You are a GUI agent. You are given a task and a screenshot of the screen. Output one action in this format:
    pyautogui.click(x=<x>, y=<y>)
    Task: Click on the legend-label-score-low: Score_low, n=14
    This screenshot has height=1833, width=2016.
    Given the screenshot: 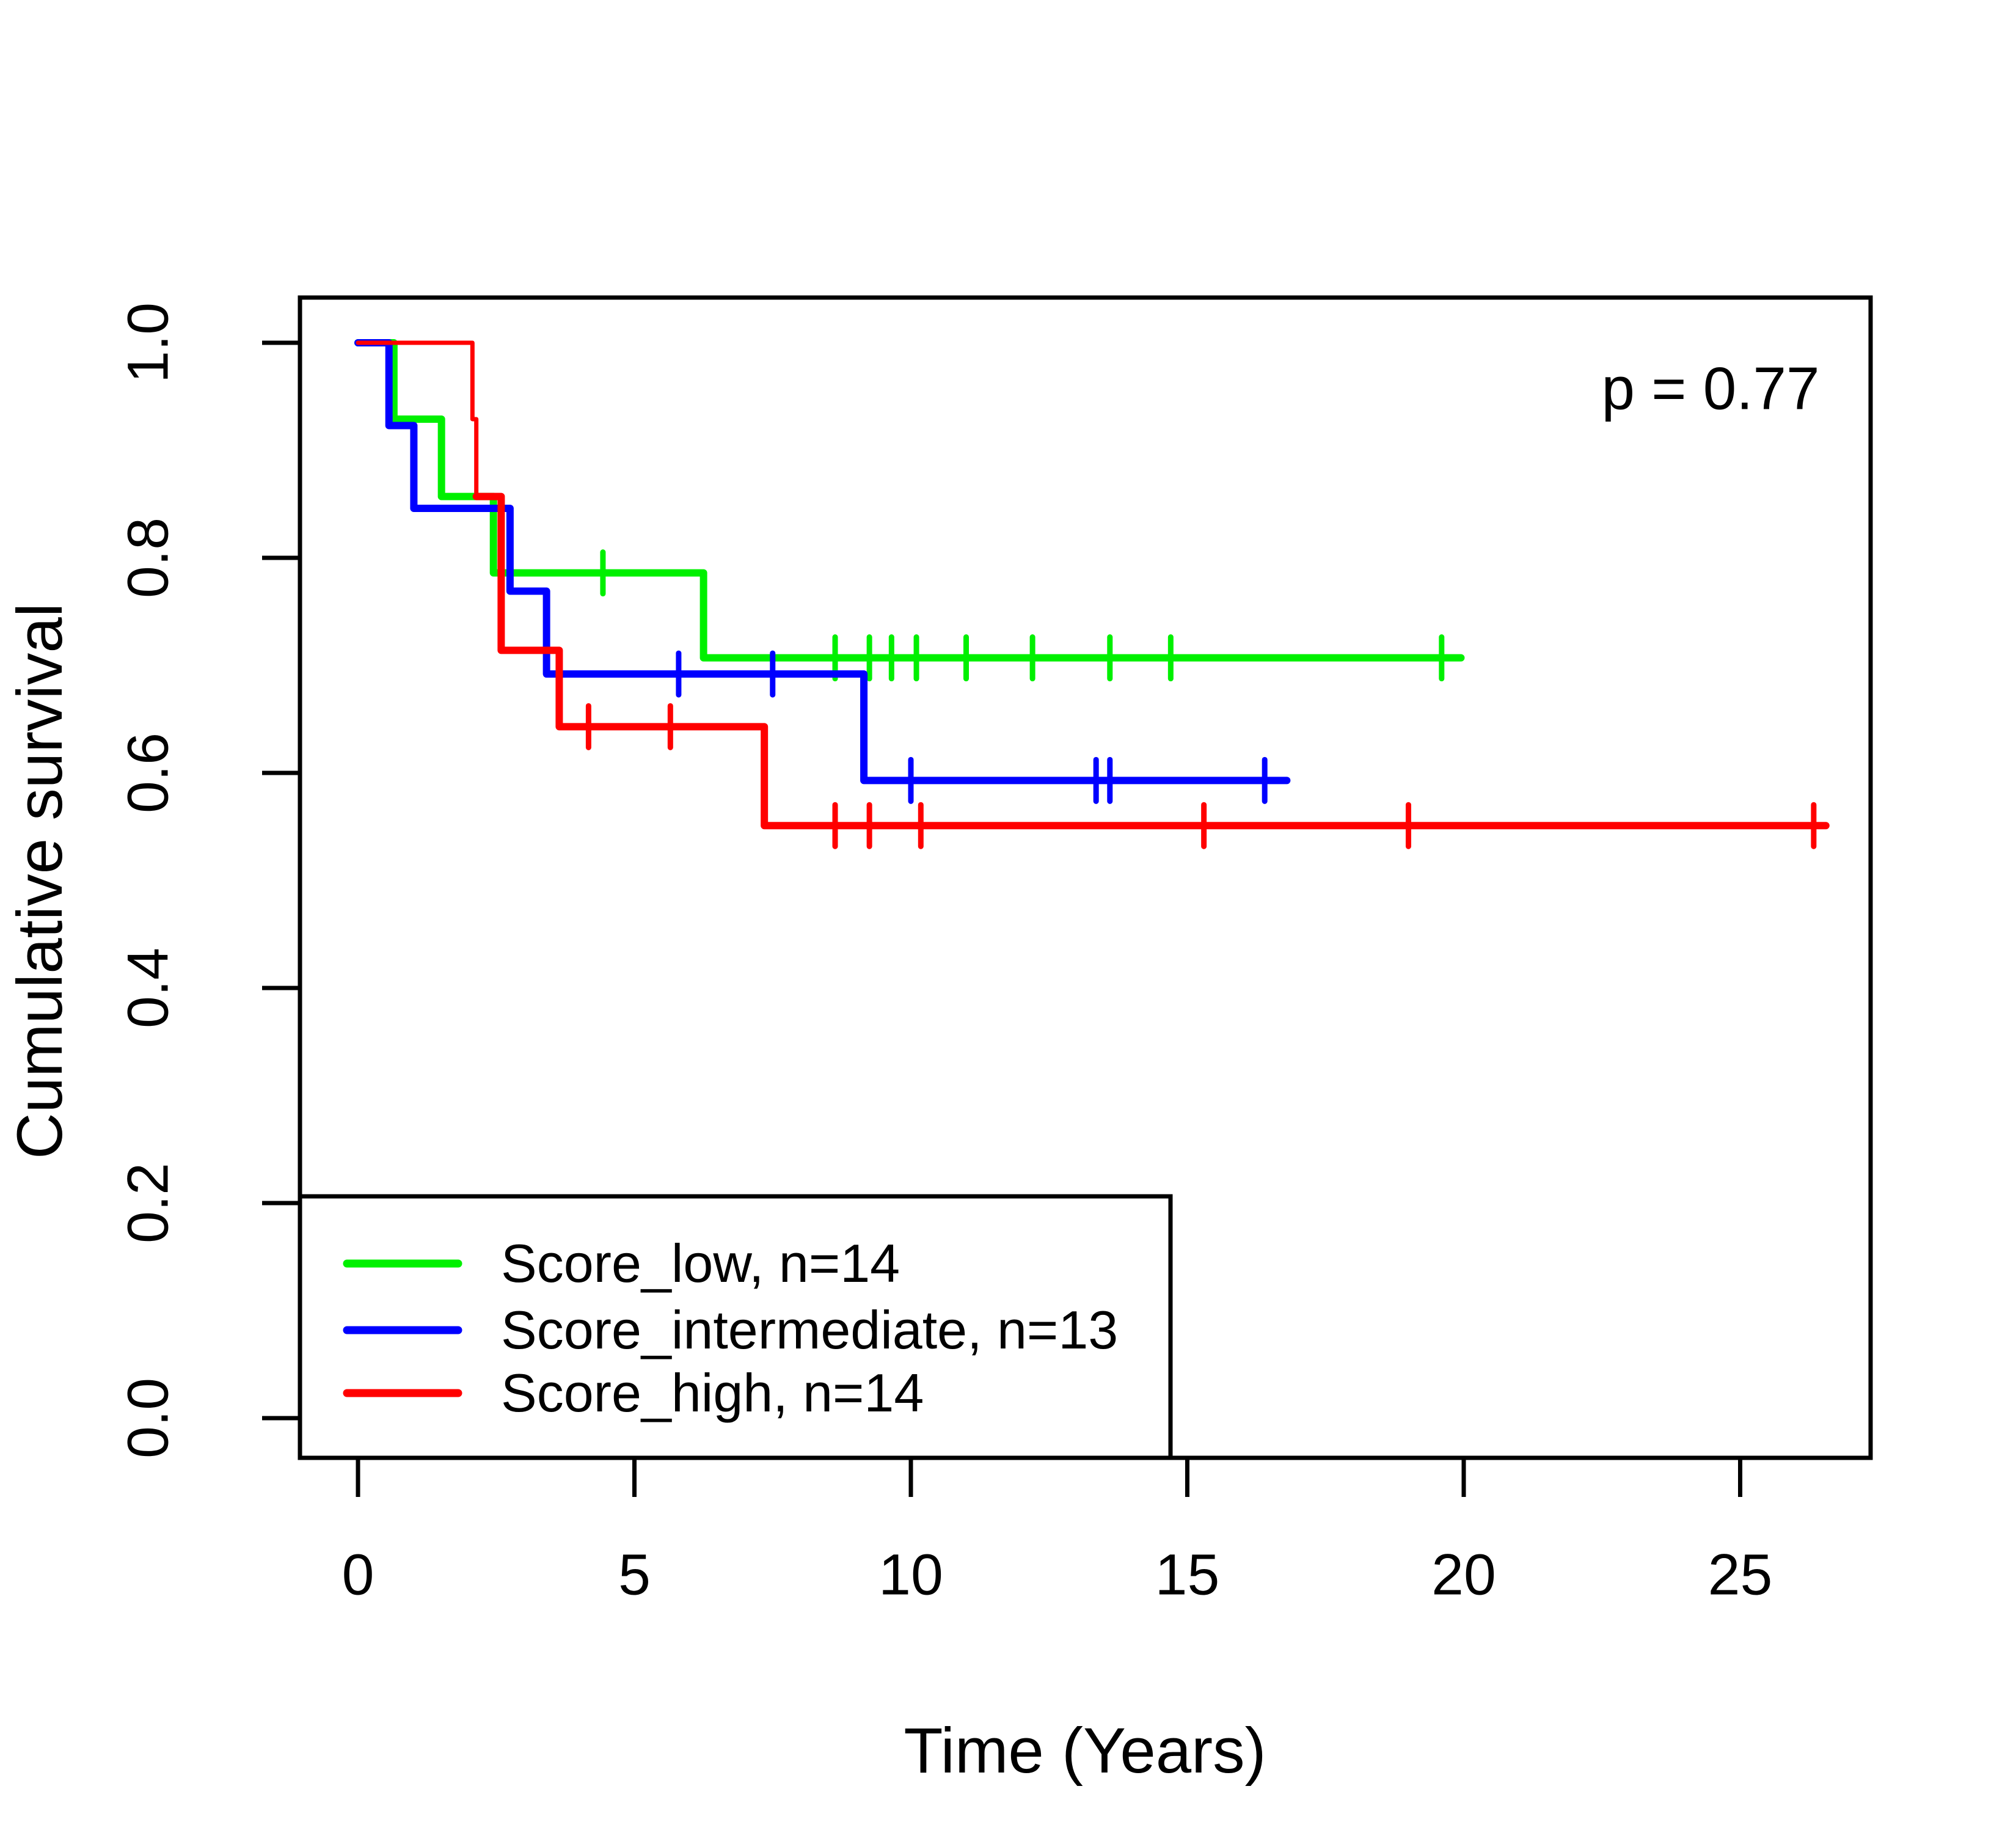 What is the action you would take?
    pyautogui.click(x=701, y=1263)
    